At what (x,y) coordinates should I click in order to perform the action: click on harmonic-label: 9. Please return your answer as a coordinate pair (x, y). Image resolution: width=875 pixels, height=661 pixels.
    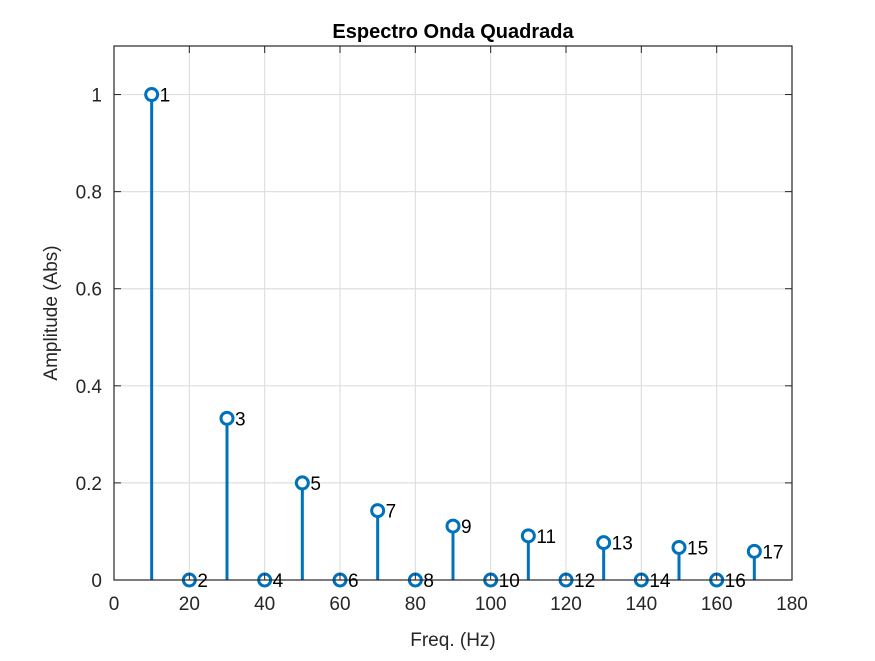
    Looking at the image, I should click on (466, 527).